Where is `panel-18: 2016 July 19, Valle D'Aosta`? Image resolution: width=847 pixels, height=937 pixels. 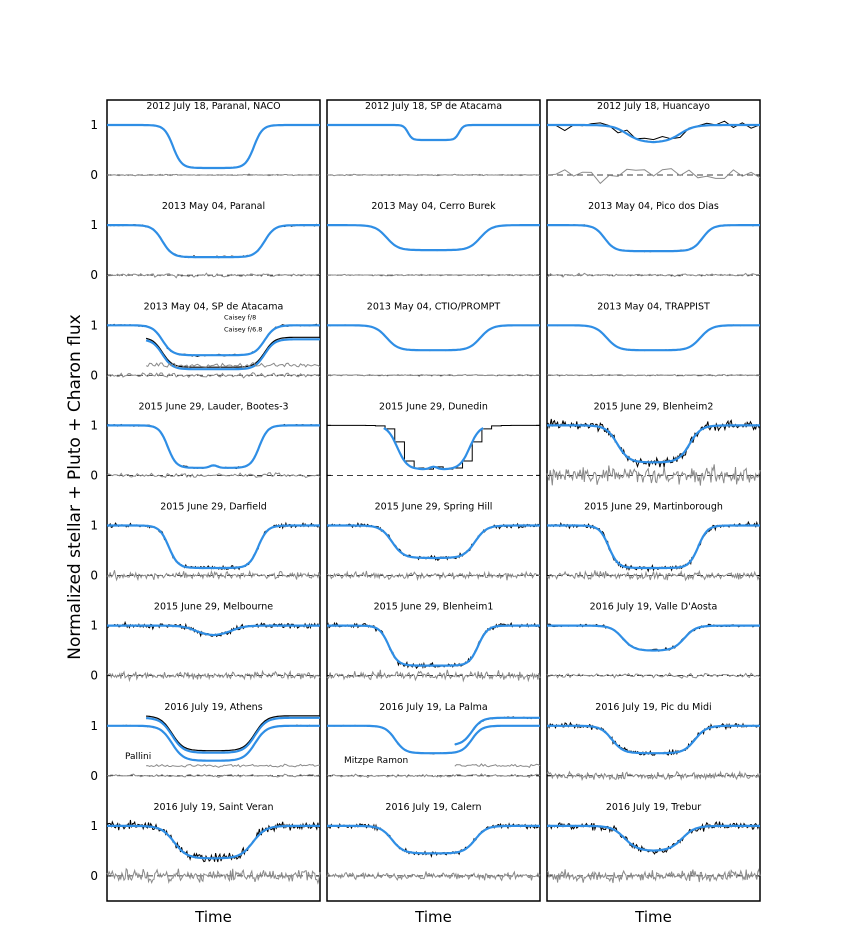 panel-18: 2016 July 19, Valle D'Aosta is located at coordinates (653, 640).